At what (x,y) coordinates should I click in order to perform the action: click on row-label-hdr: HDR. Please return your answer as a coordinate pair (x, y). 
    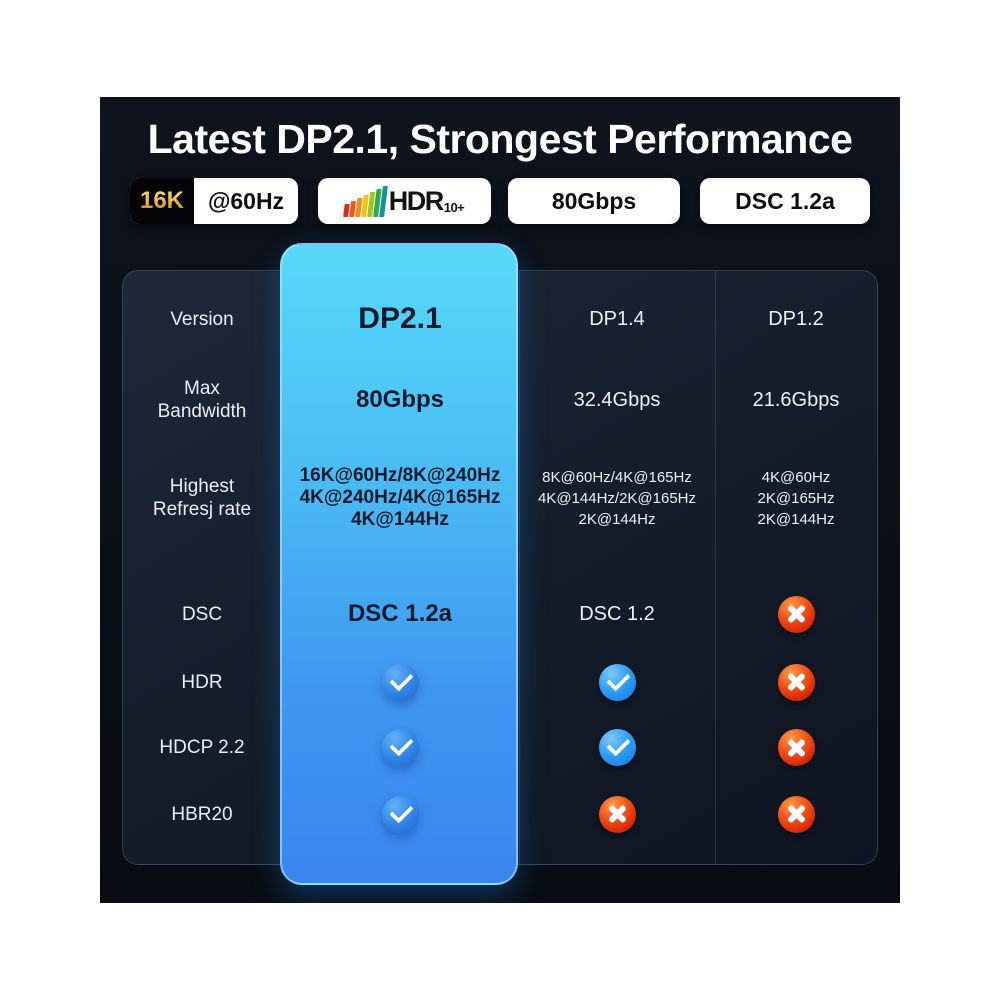
    Looking at the image, I should click on (202, 682).